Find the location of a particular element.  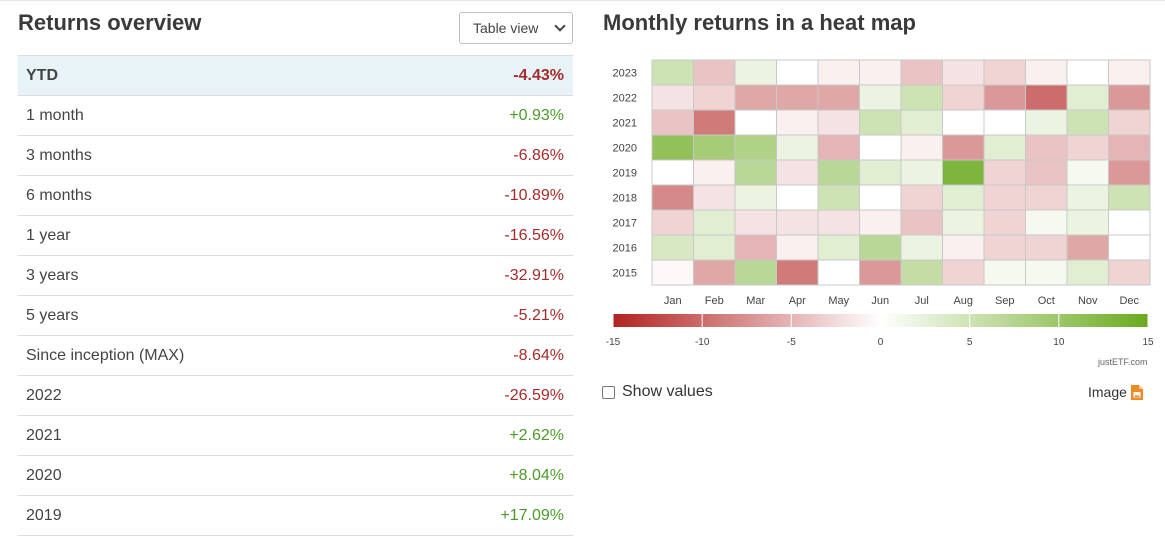

heatmap-year-label: 2018 is located at coordinates (625, 199).